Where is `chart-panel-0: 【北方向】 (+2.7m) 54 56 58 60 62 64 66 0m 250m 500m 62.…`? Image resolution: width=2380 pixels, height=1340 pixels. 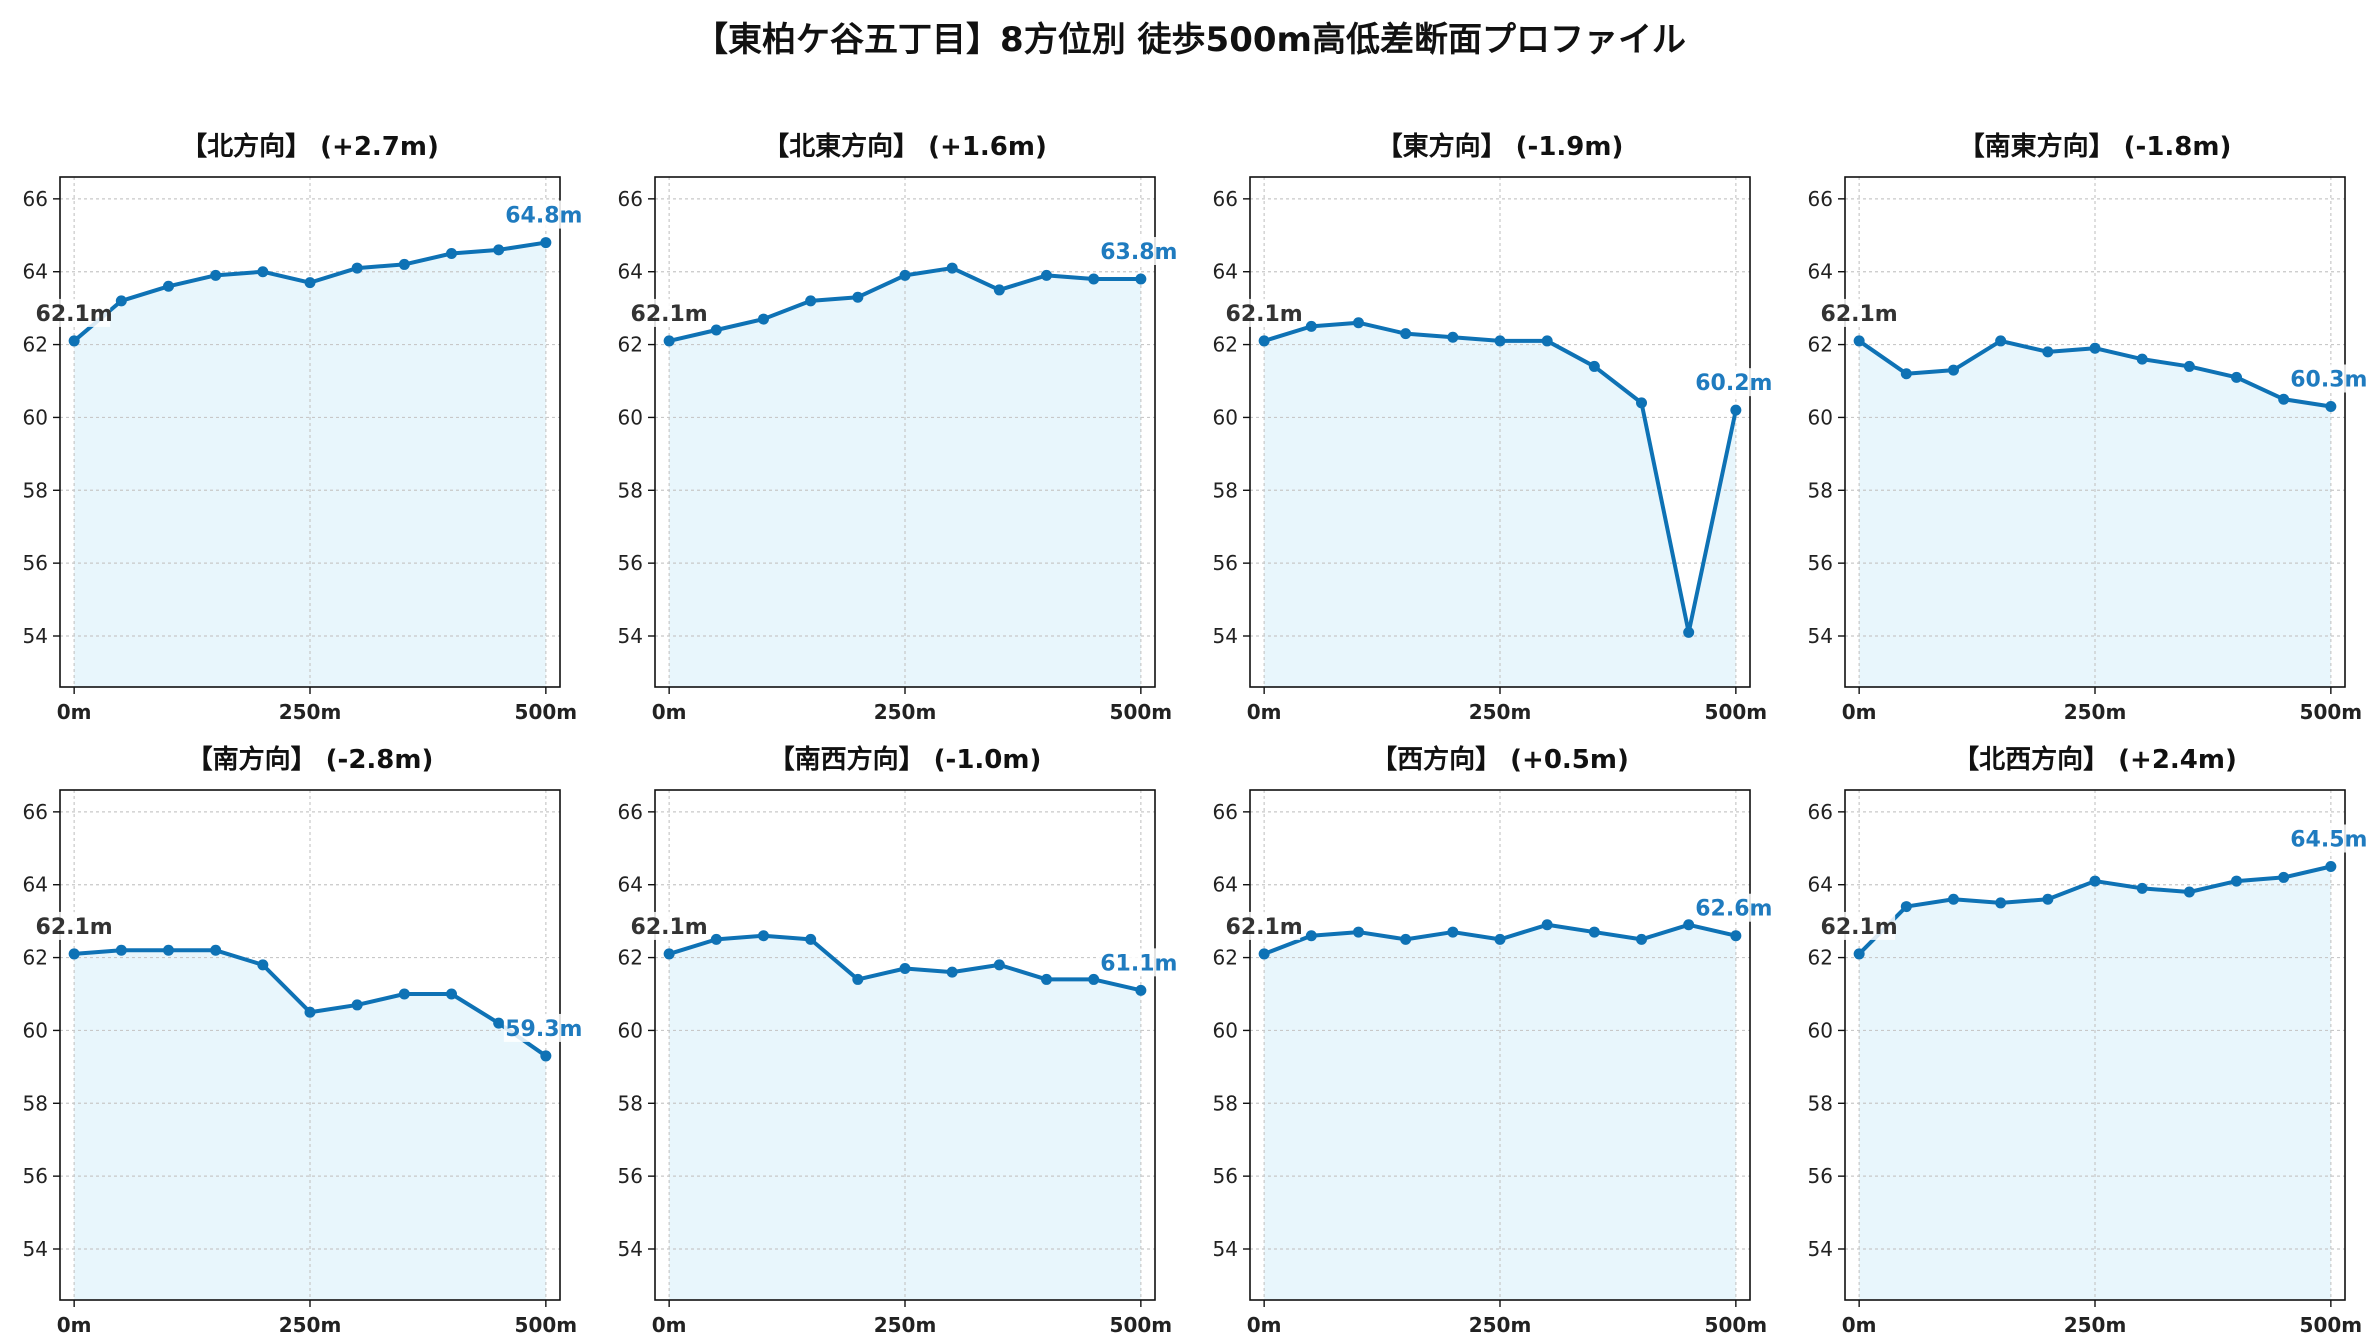
chart-panel-0: 【北方向】 (+2.7m) 54 56 58 60 62 64 66 0m 250m 500m 62.… is located at coordinates (303, 427).